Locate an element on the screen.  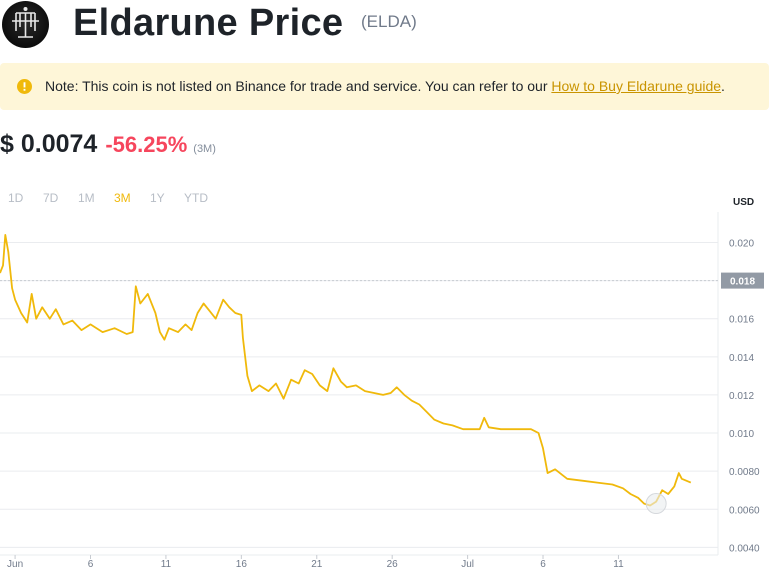
coin-logo is located at coordinates (25, 24).